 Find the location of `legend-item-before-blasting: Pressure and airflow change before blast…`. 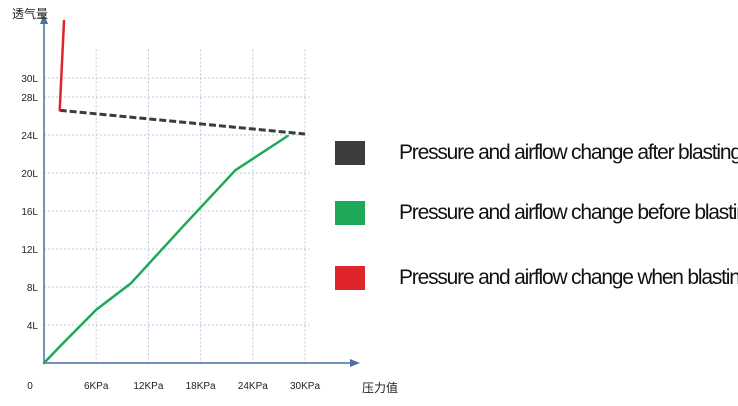

legend-item-before-blasting: Pressure and airflow change before blast… is located at coordinates (536, 213).